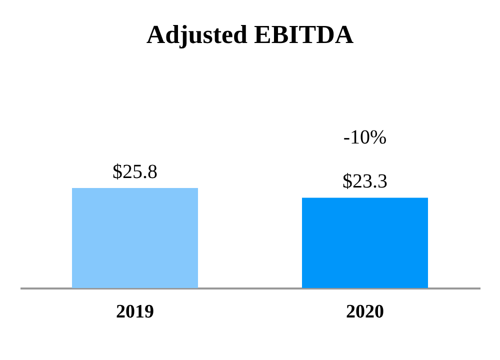 The width and height of the screenshot is (500, 360). What do you see at coordinates (135, 312) in the screenshot?
I see `x-tick-label: 2019` at bounding box center [135, 312].